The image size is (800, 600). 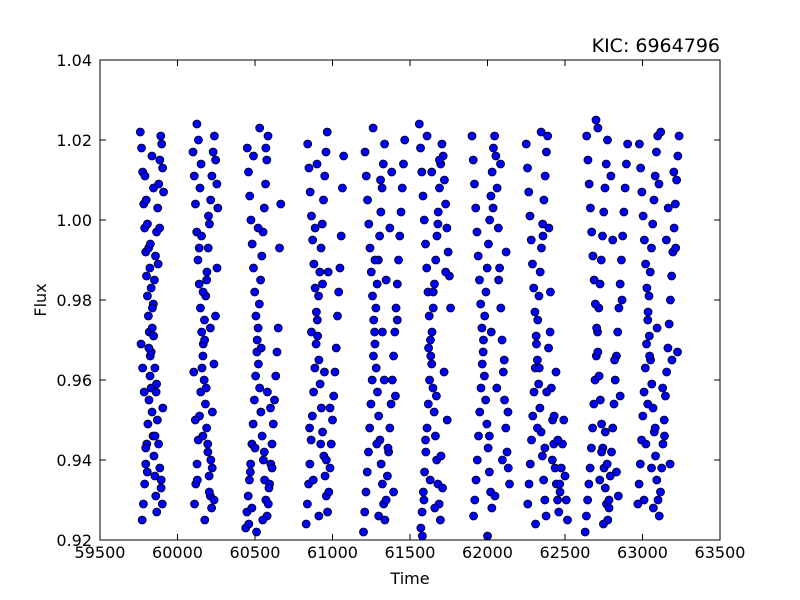 I want to click on x-axis-label: Time, so click(x=409, y=578).